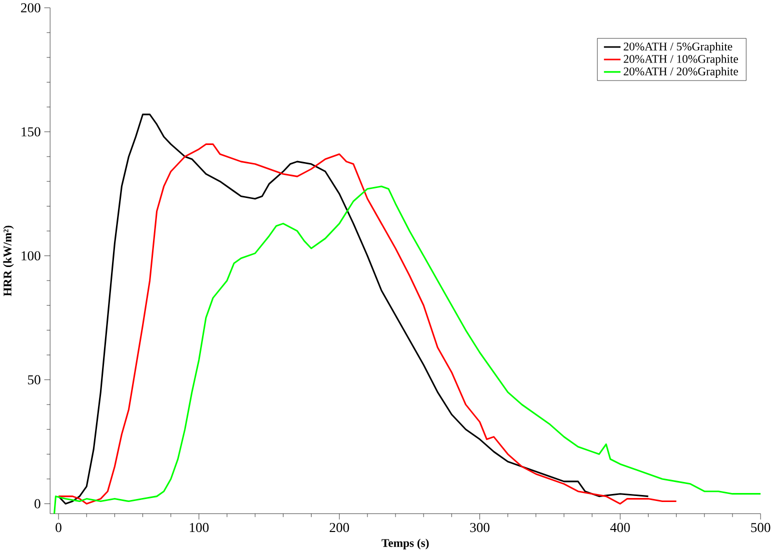 This screenshot has height=553, width=774. I want to click on x-tick-label: 500, so click(760, 527).